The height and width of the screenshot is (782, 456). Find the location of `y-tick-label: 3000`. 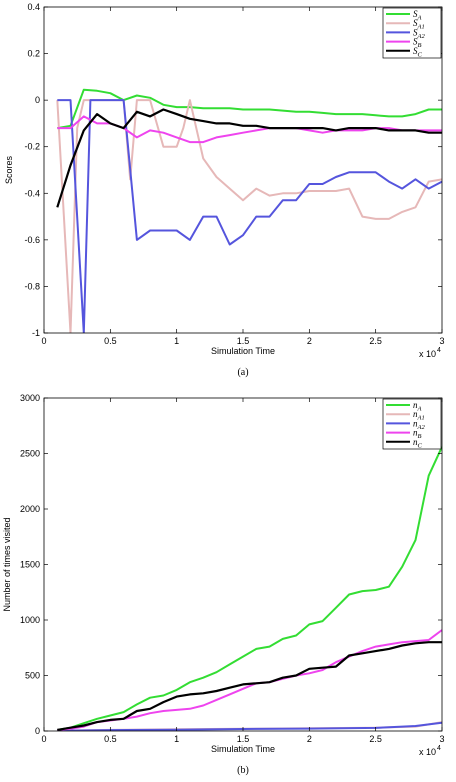

y-tick-label: 3000 is located at coordinates (30, 398).